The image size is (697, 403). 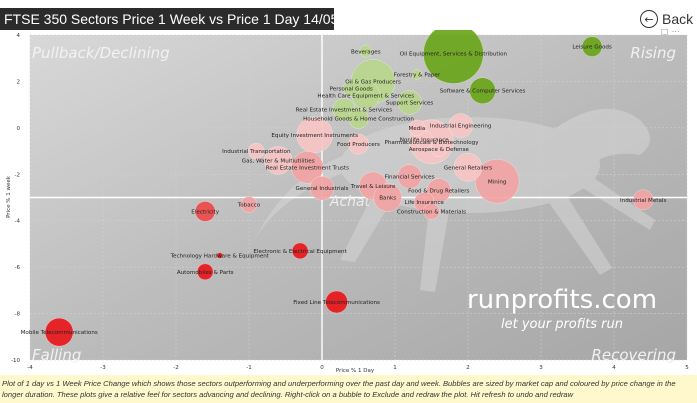 What do you see at coordinates (175, 368) in the screenshot?
I see `x-tick-label: -2` at bounding box center [175, 368].